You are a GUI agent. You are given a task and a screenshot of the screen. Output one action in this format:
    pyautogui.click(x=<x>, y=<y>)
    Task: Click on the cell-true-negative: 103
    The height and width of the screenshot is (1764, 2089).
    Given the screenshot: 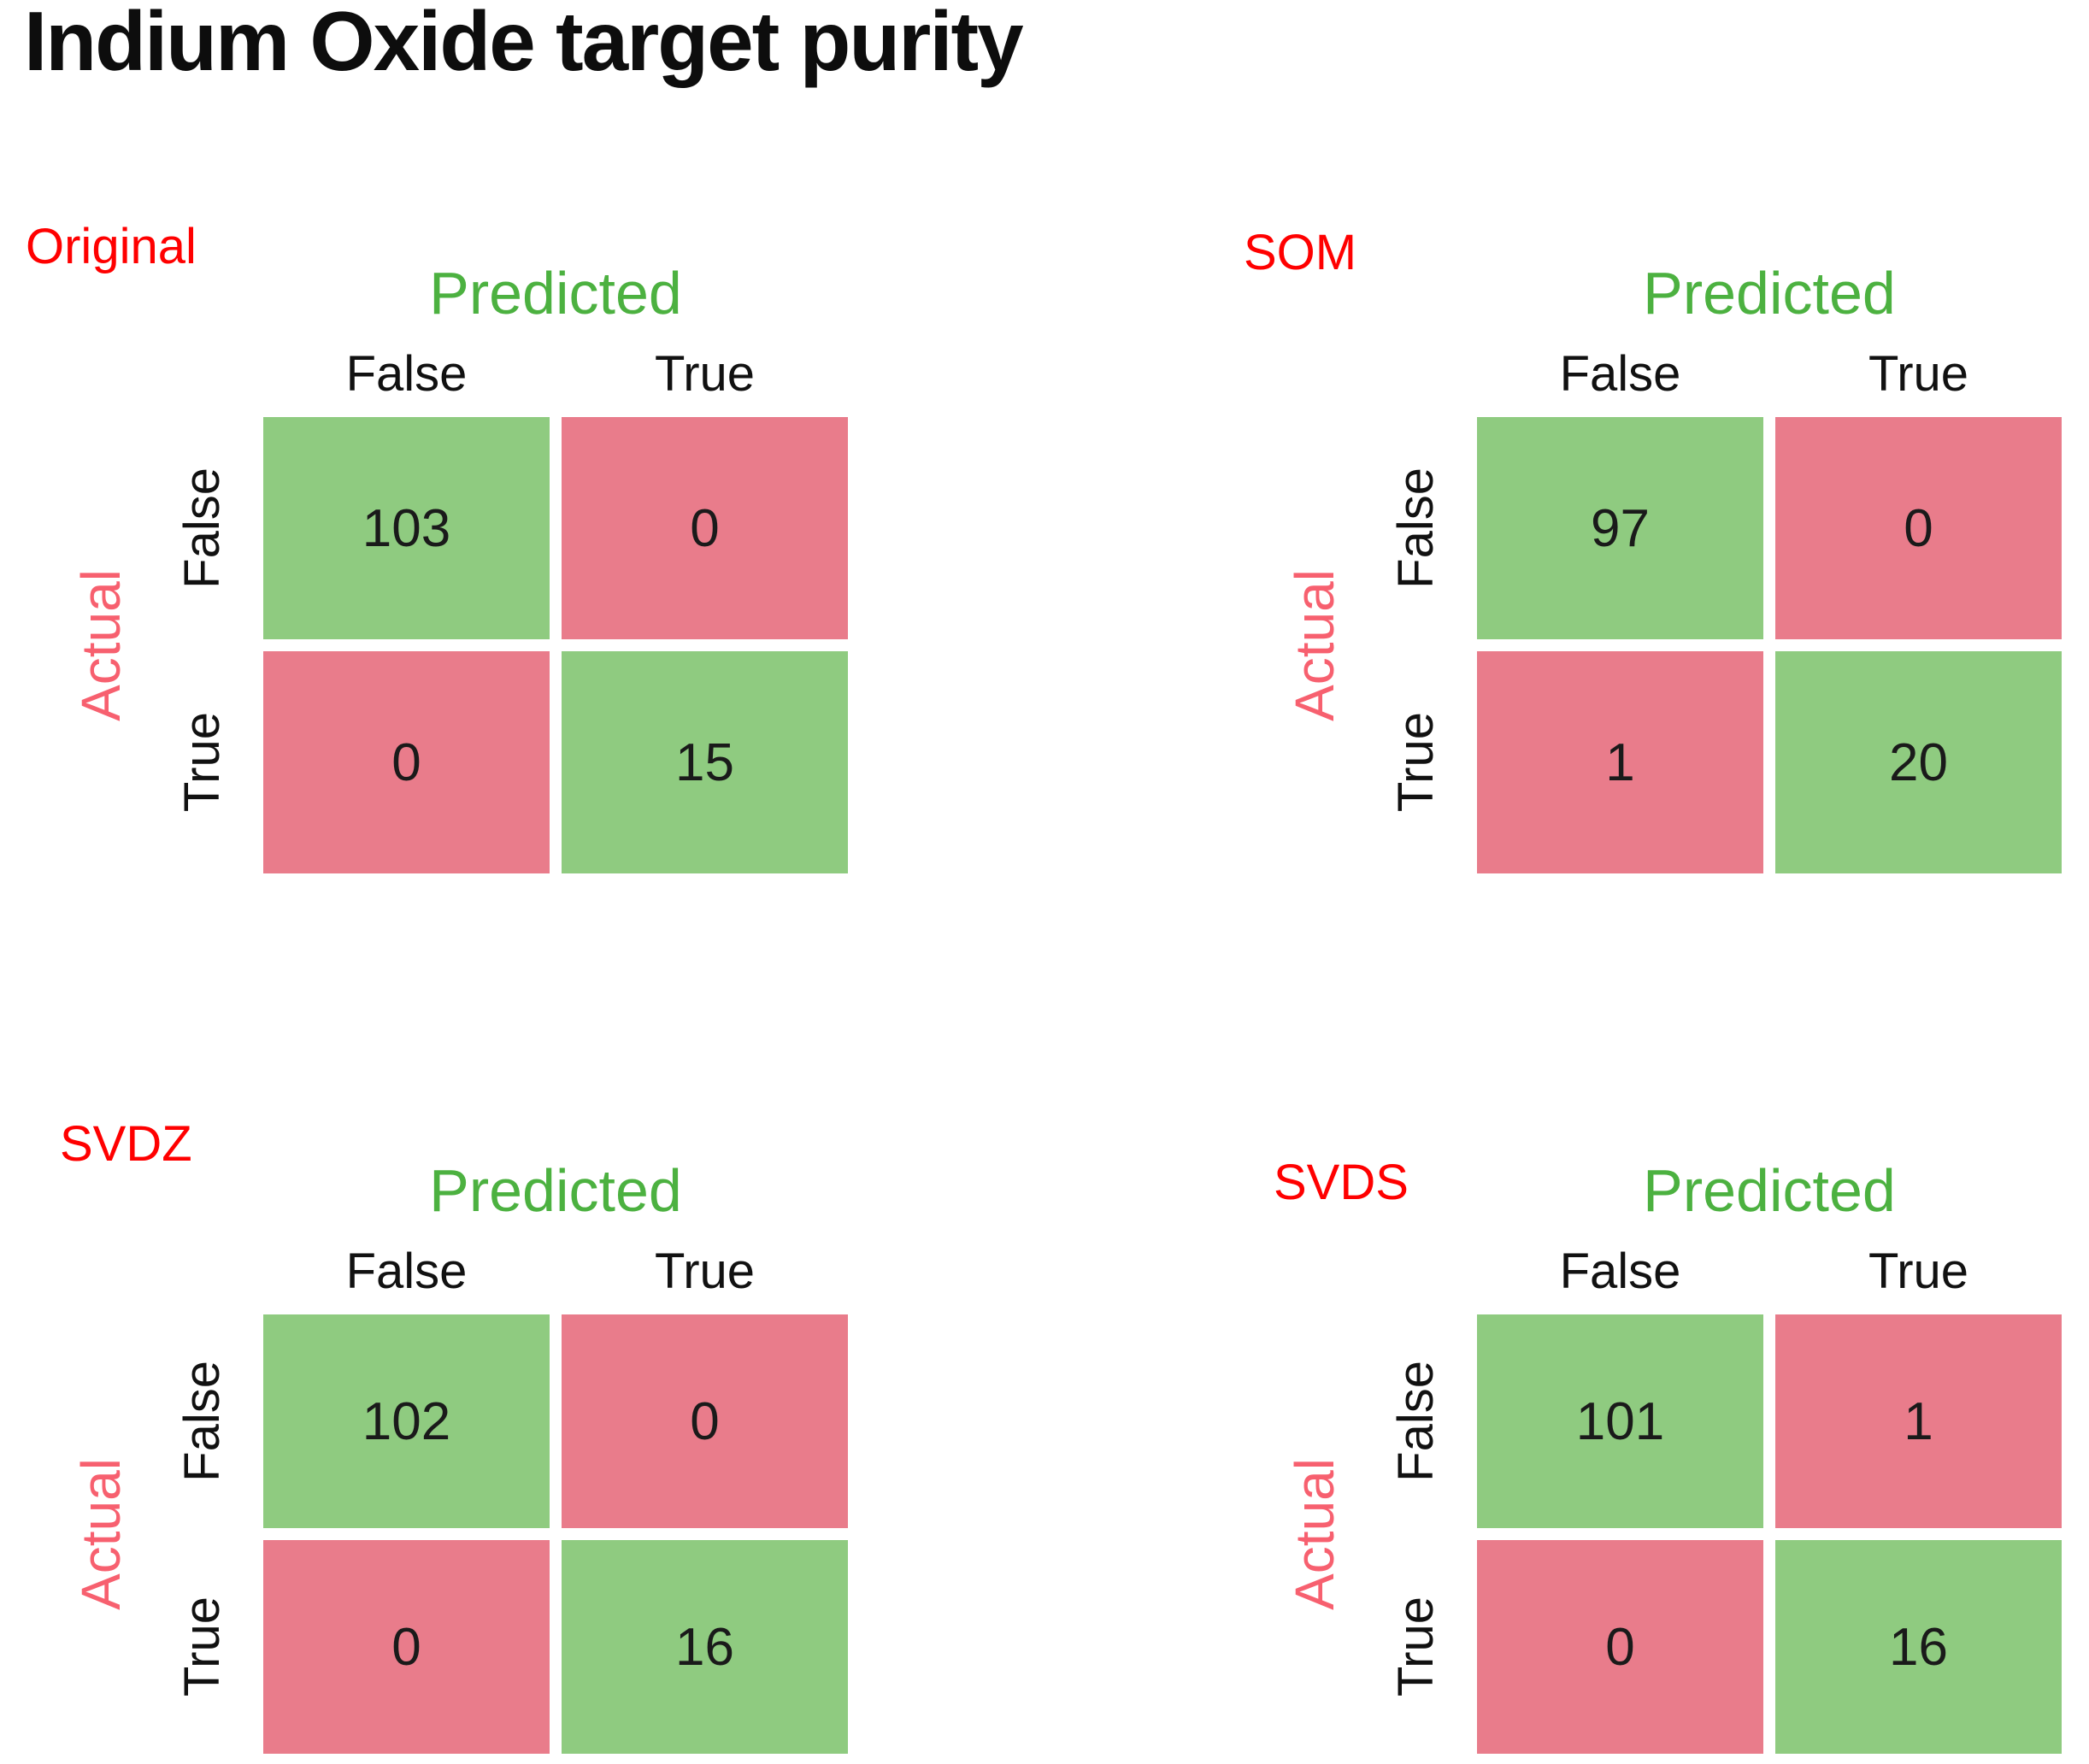 What is the action you would take?
    pyautogui.click(x=406, y=528)
    